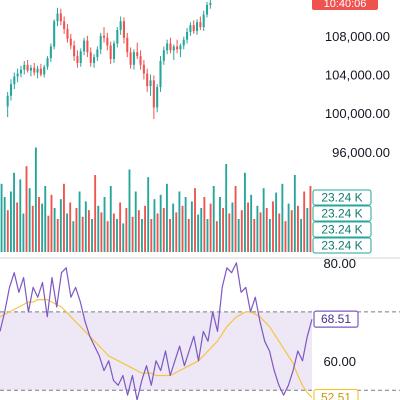 The height and width of the screenshot is (400, 400). I want to click on clock-badge: 10:40:06, so click(345, 5).